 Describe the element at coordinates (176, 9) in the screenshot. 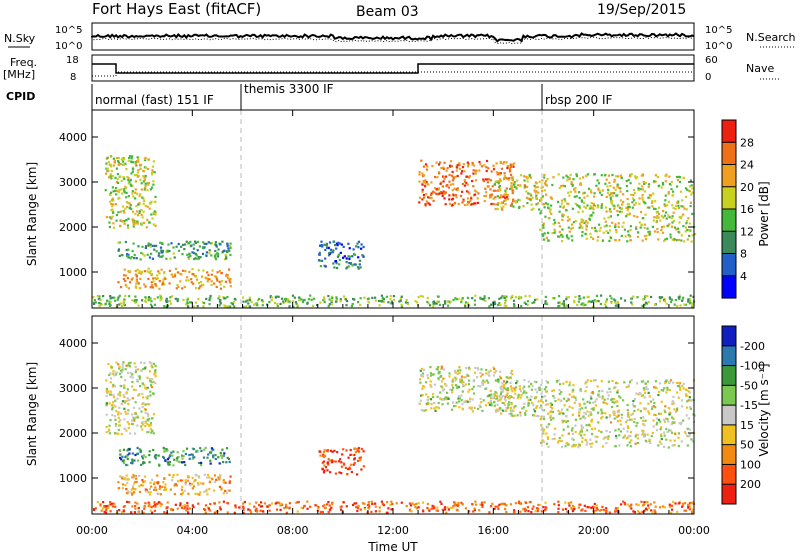

I see `station-title: Fort Hays East (fitACF)` at that location.